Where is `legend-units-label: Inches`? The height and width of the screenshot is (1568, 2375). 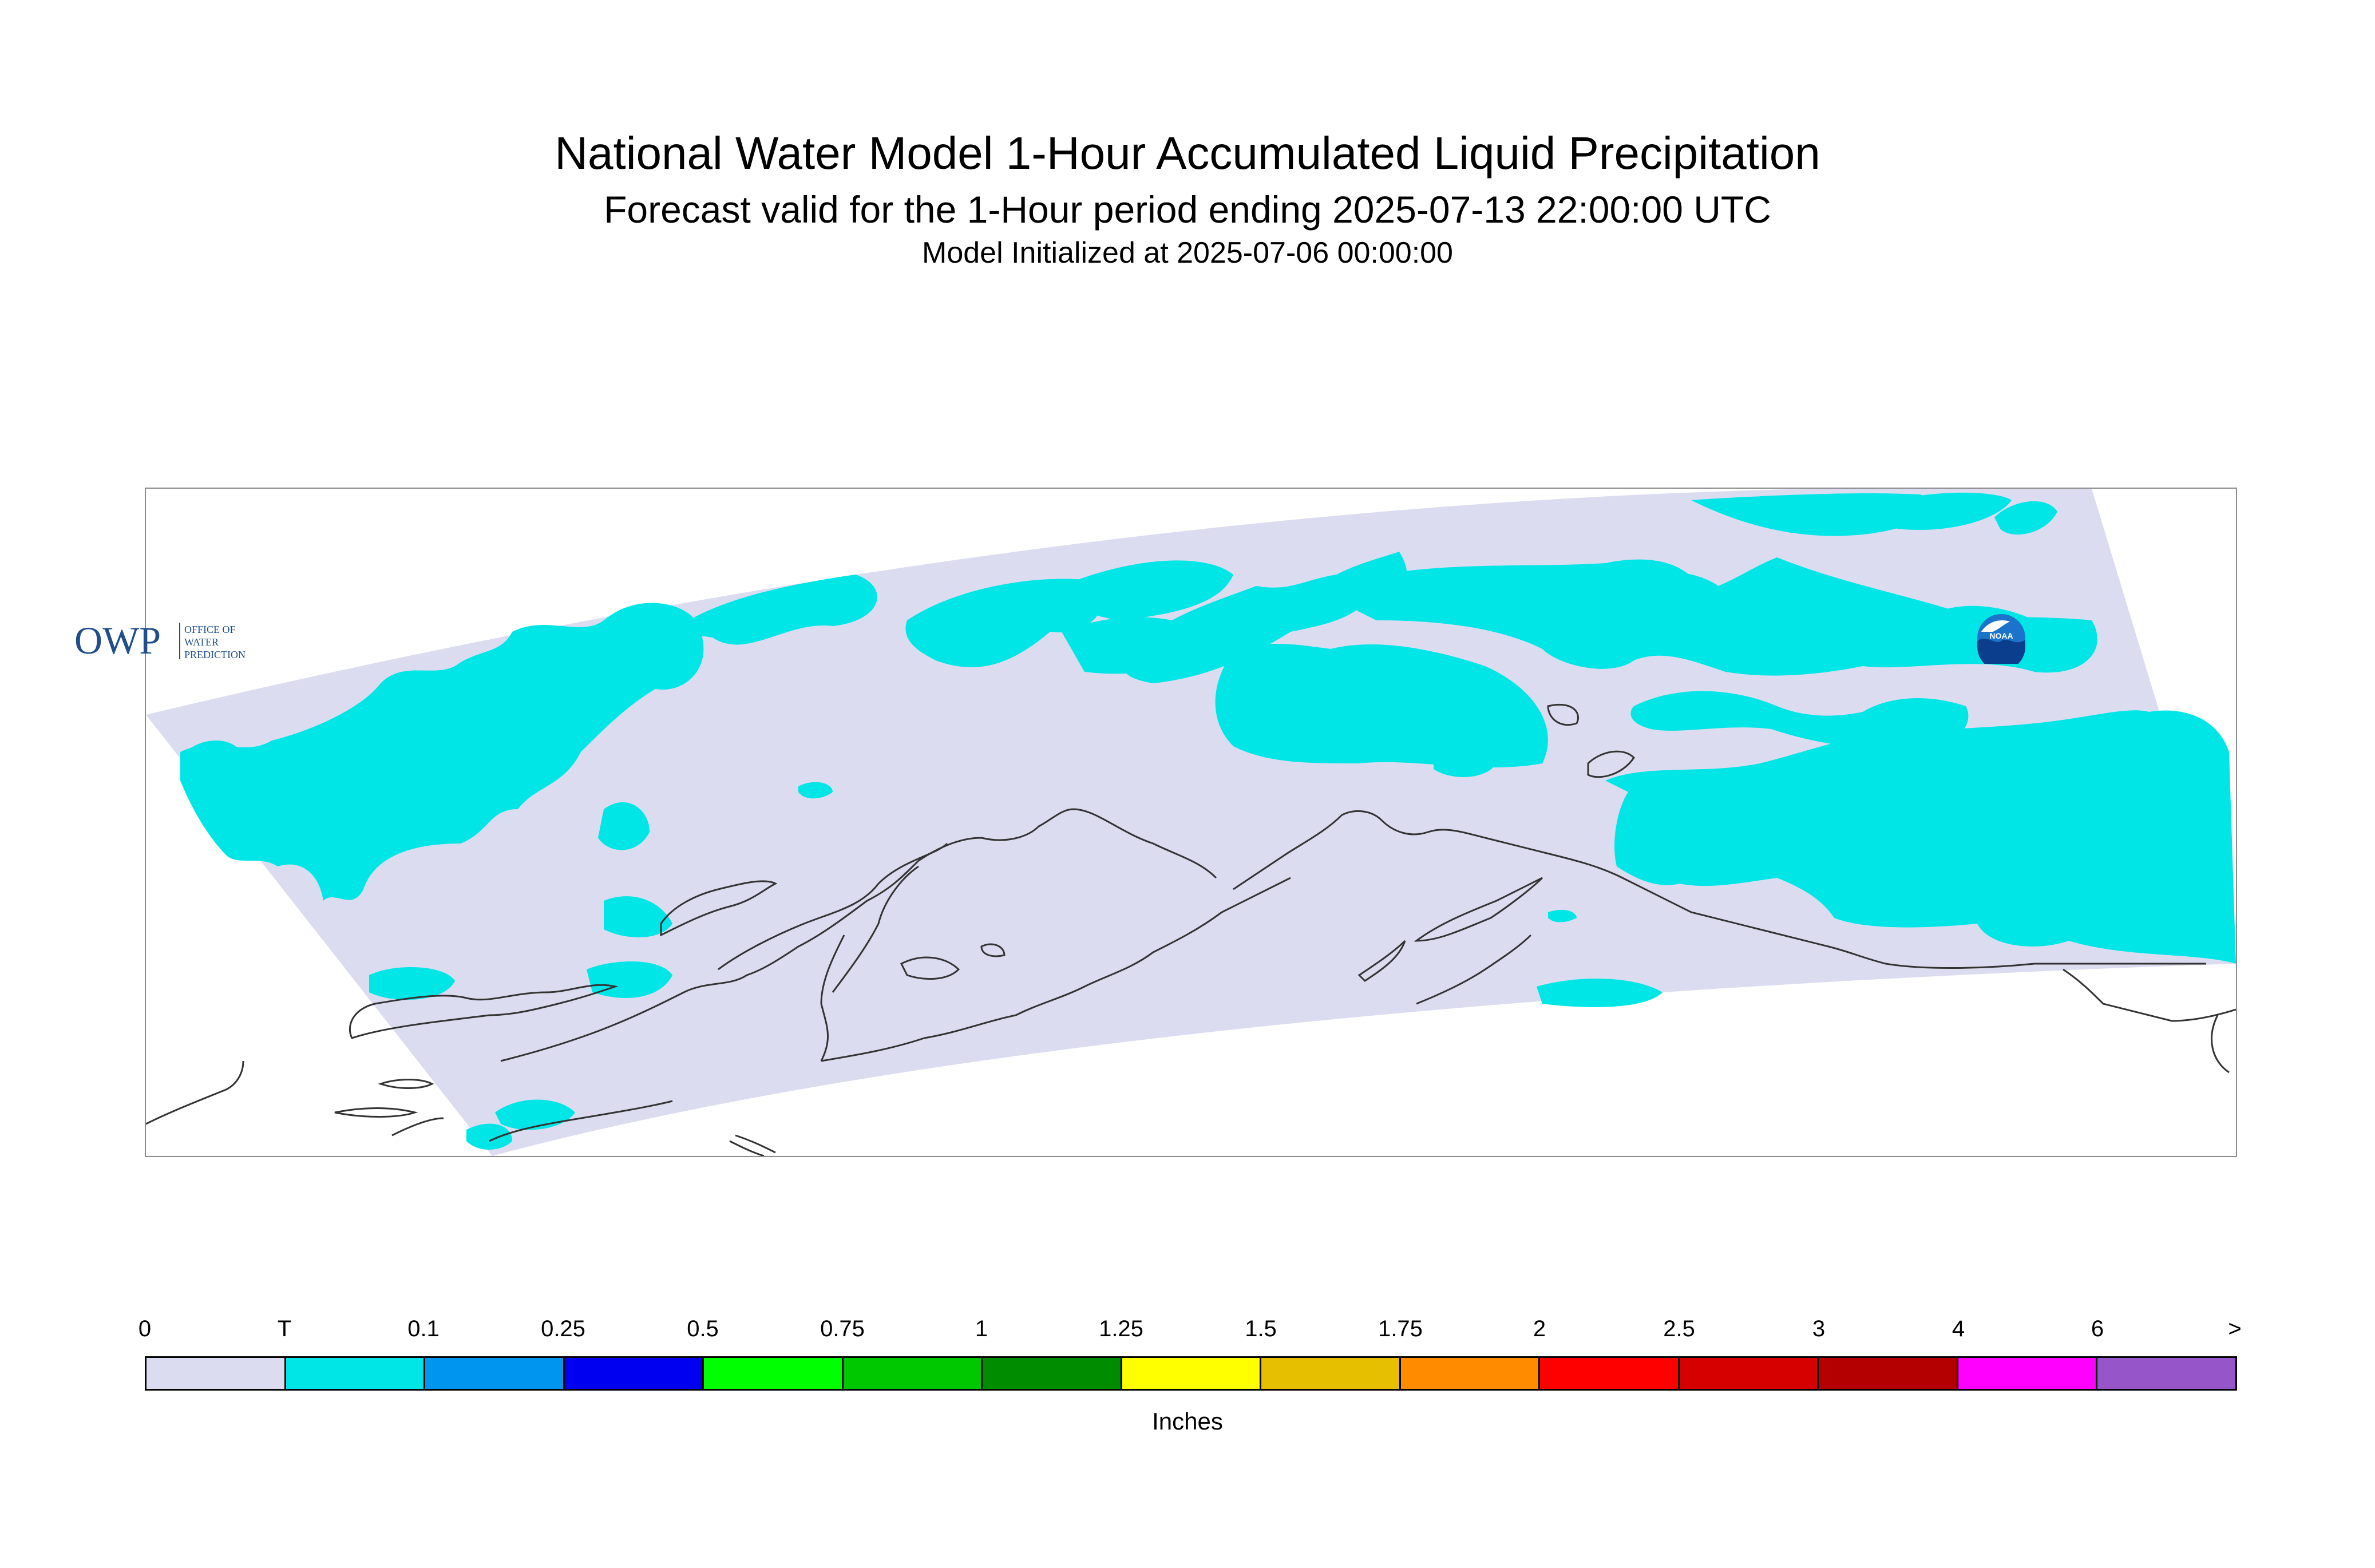 legend-units-label: Inches is located at coordinates (1187, 1421).